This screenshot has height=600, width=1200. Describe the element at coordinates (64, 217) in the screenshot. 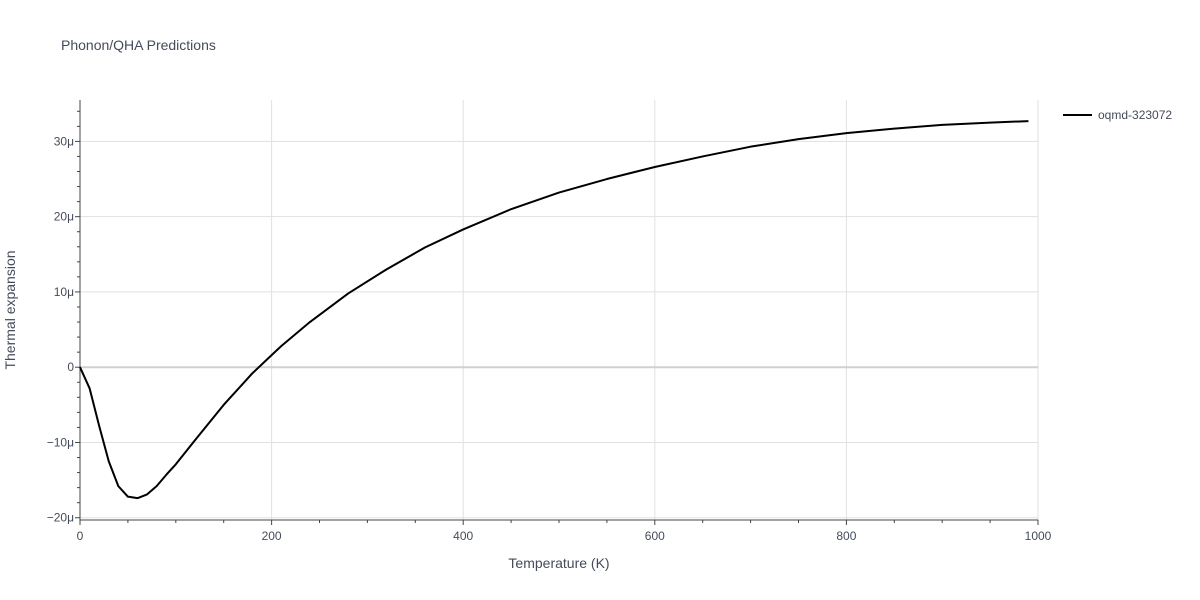

I see `y-tick-label: 20μ` at that location.